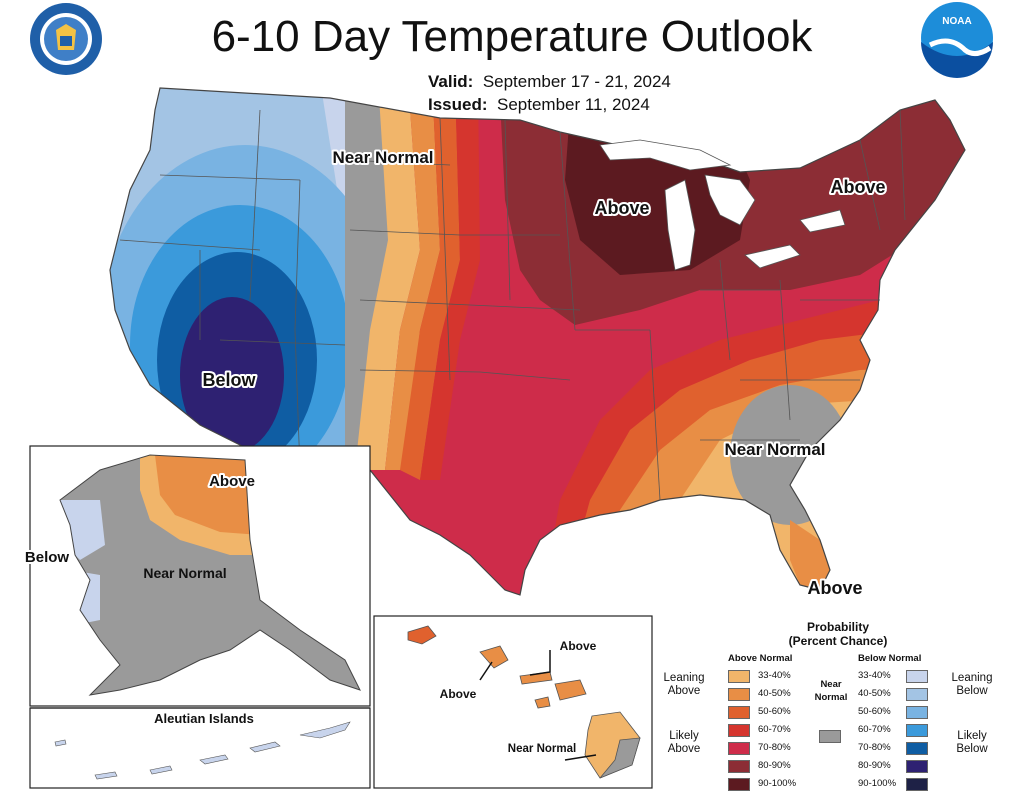 The height and width of the screenshot is (791, 1024). What do you see at coordinates (184, 573) in the screenshot?
I see `label-alaska-near-normal: Near Normal` at bounding box center [184, 573].